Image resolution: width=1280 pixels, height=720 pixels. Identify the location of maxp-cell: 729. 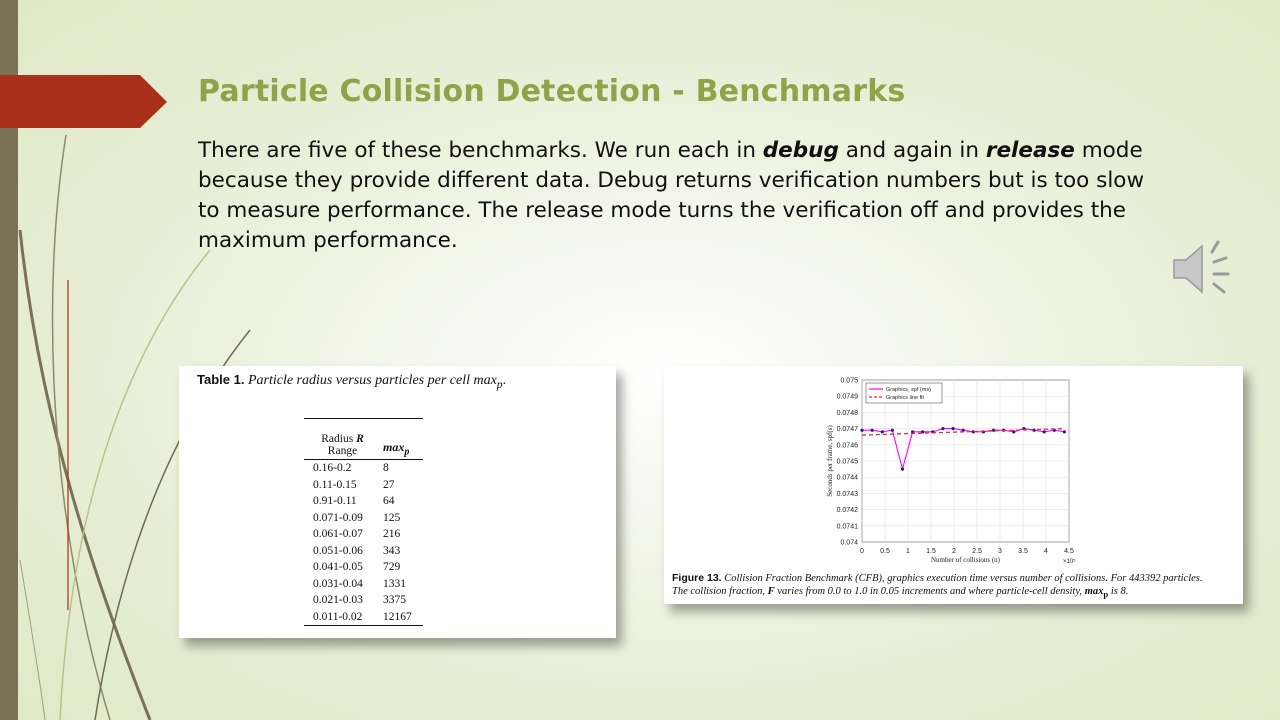
(392, 567).